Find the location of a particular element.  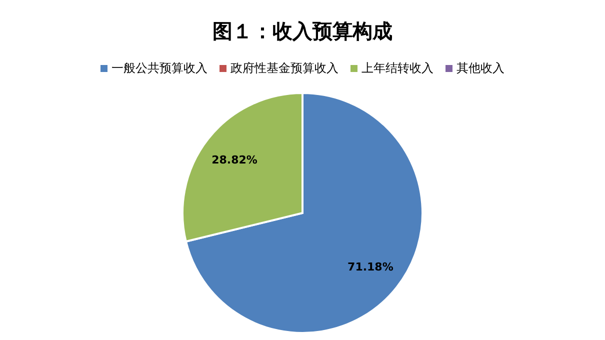

chart-title: 图１：收入预算构成 is located at coordinates (302, 31).